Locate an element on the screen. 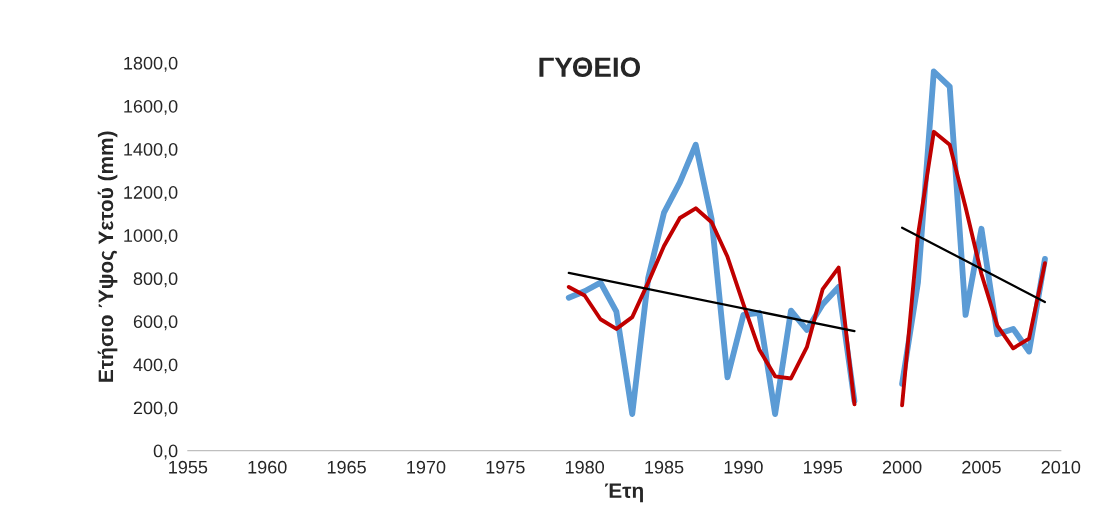 The width and height of the screenshot is (1105, 524). x-tick-label: 2010 is located at coordinates (1061, 467).